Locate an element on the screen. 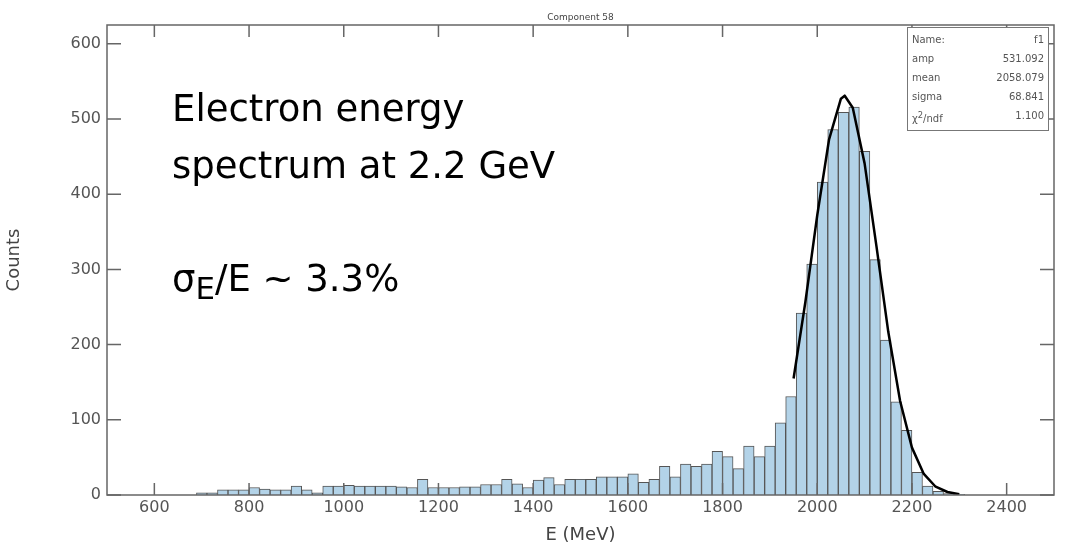 The height and width of the screenshot is (550, 1069). y-tick-label: 400 is located at coordinates (85, 193).